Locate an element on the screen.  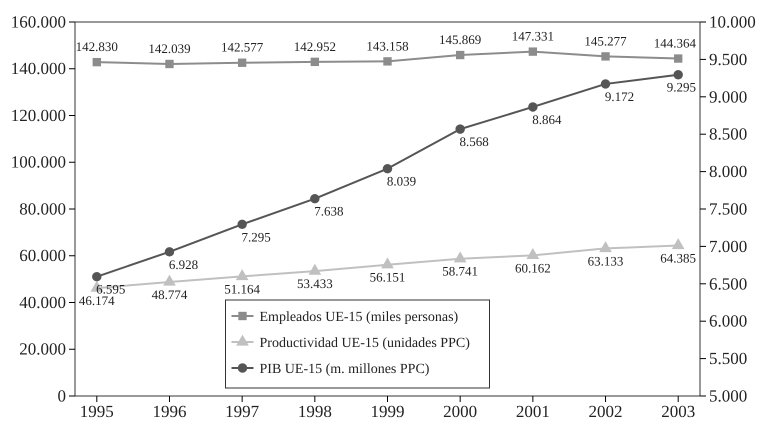
y2-tick-label: 8.000 is located at coordinates (728, 172).